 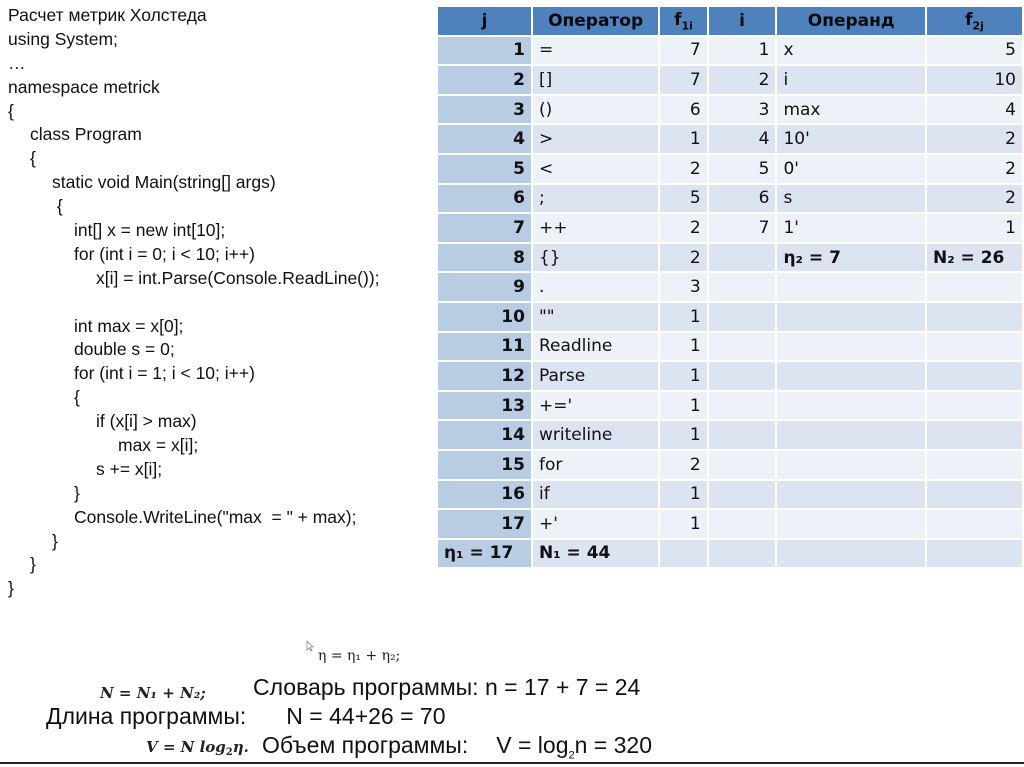 I want to click on table-row: 10 "" 1, so click(x=730, y=316).